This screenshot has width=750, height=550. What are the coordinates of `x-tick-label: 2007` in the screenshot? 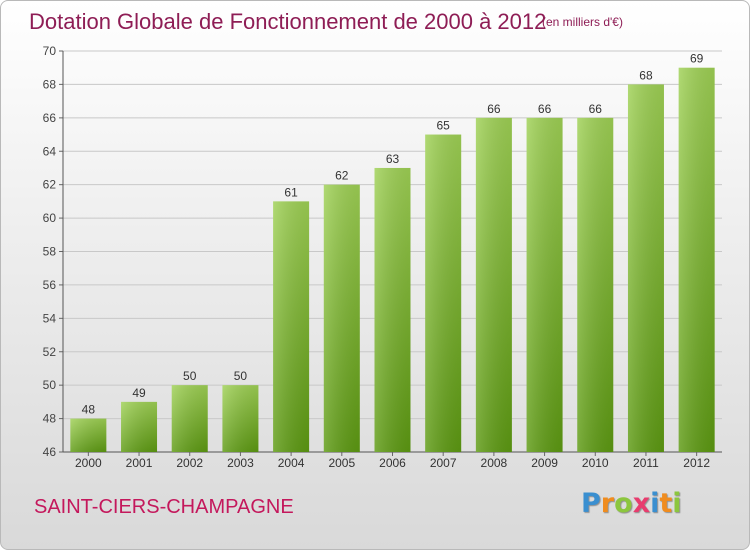 It's located at (443, 463).